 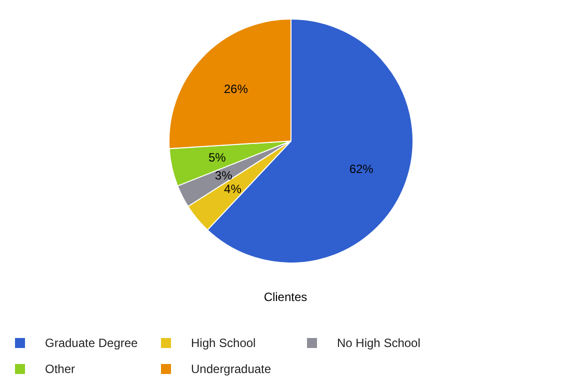 I want to click on legend-label: Graduate Degree, so click(x=91, y=343).